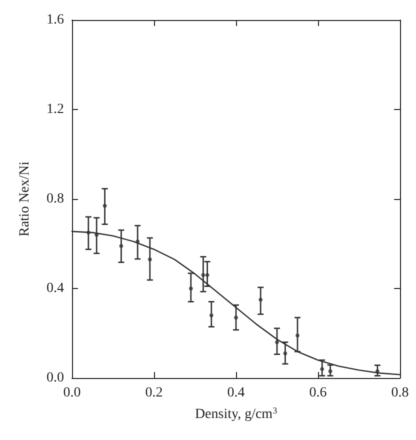 This screenshot has height=440, width=416. What do you see at coordinates (236, 393) in the screenshot?
I see `x-tick-label: 0.4` at bounding box center [236, 393].